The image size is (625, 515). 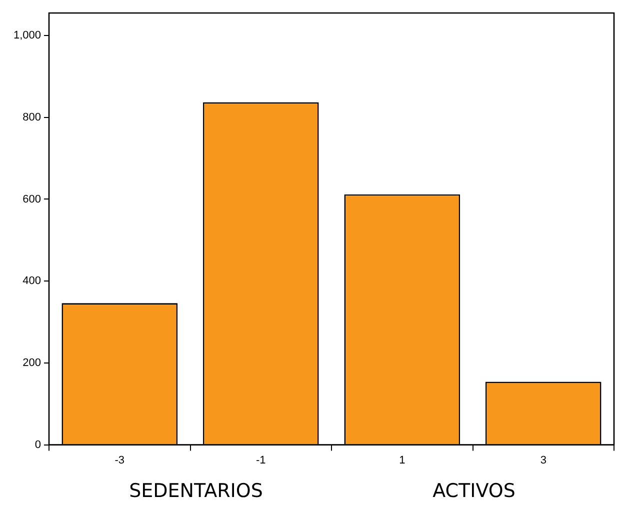 What do you see at coordinates (543, 460) in the screenshot?
I see `x-tick-label: 3` at bounding box center [543, 460].